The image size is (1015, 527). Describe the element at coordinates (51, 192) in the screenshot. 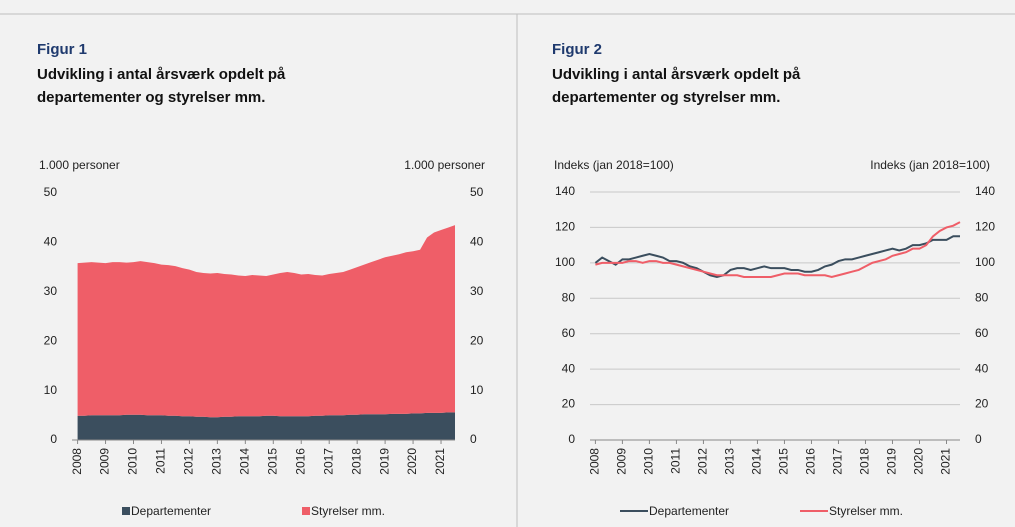

I see `y-tick-label: 50` at that location.